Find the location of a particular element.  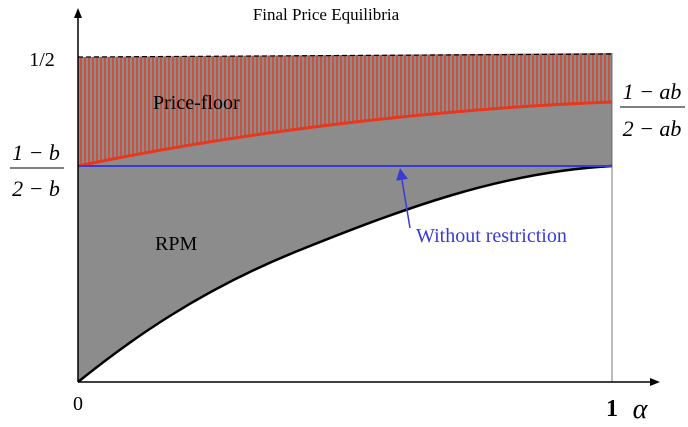

left-numerator: 1 − b is located at coordinates (36, 152).